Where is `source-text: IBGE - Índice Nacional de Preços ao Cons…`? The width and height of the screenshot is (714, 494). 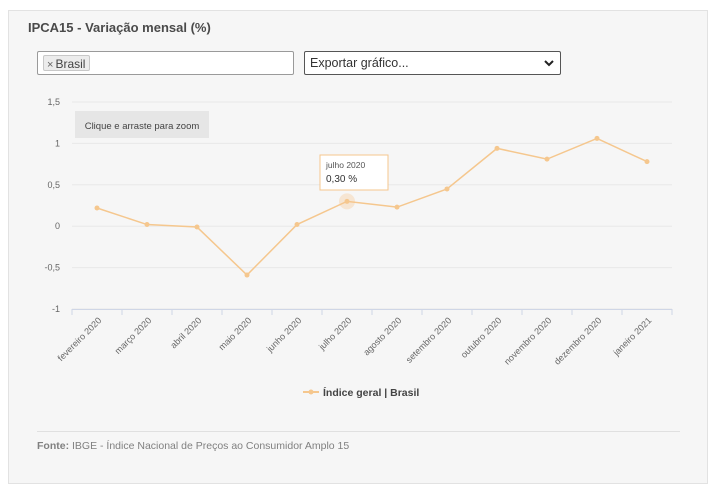
source-text: IBGE - Índice Nacional de Preços ao Cons… is located at coordinates (211, 446).